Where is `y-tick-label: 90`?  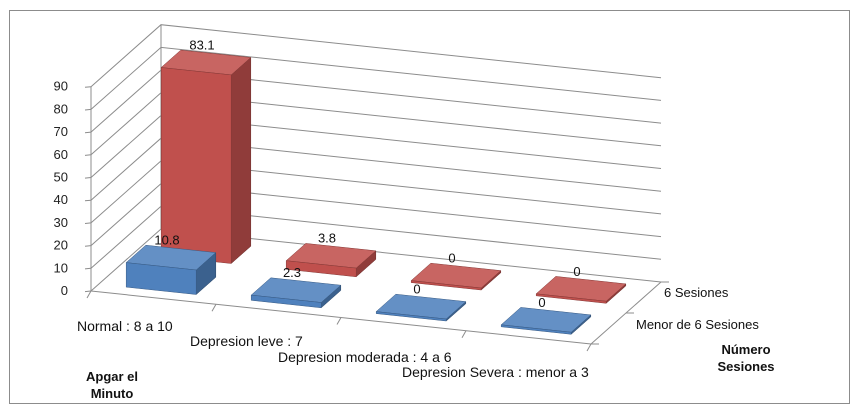 y-tick-label: 90 is located at coordinates (61, 86).